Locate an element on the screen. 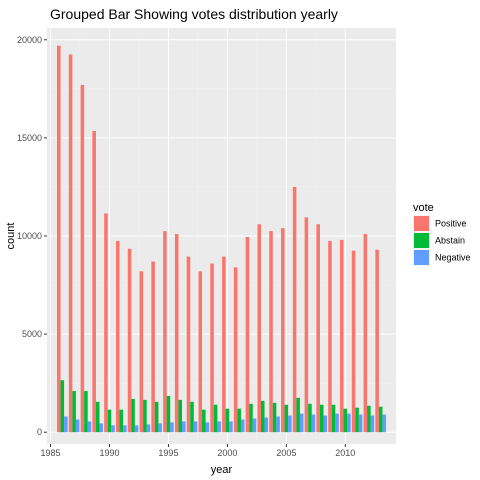  y-tick-label: 10000 is located at coordinates (29, 236).